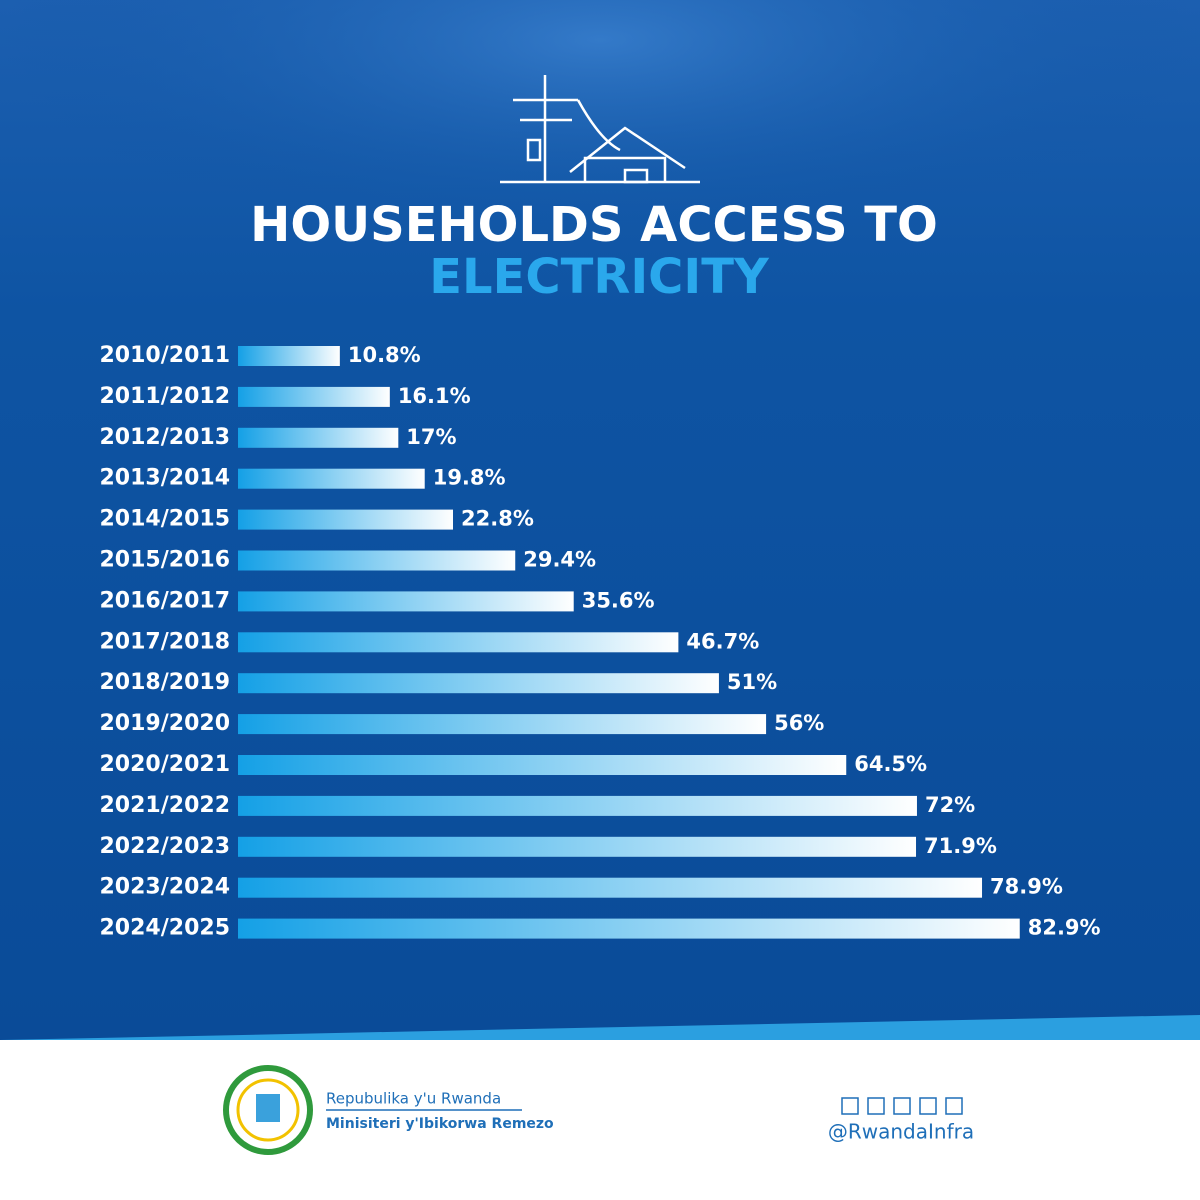 The height and width of the screenshot is (1200, 1200). Describe the element at coordinates (497, 519) in the screenshot. I see `value-label: 22.8%` at that location.